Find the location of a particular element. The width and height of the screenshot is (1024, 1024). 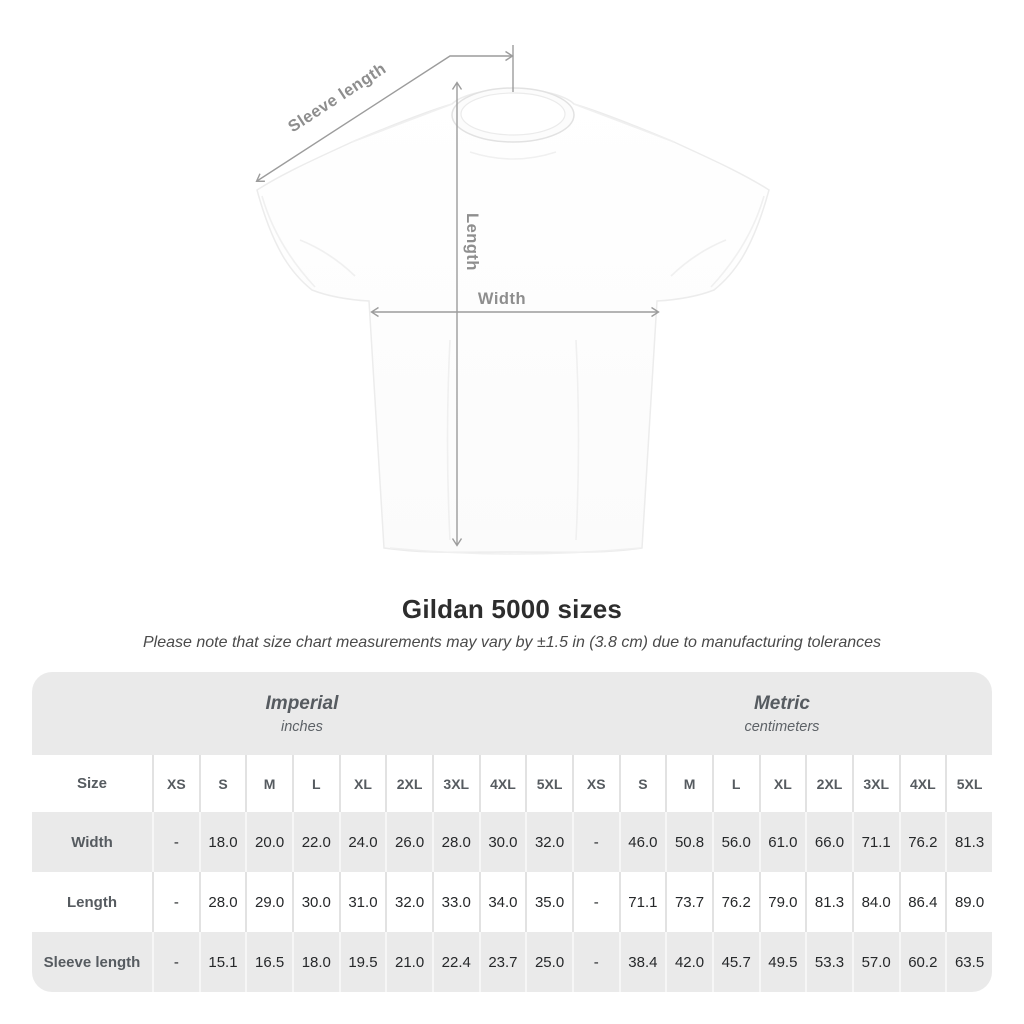

table-cell: 60.2 is located at coordinates (922, 962).